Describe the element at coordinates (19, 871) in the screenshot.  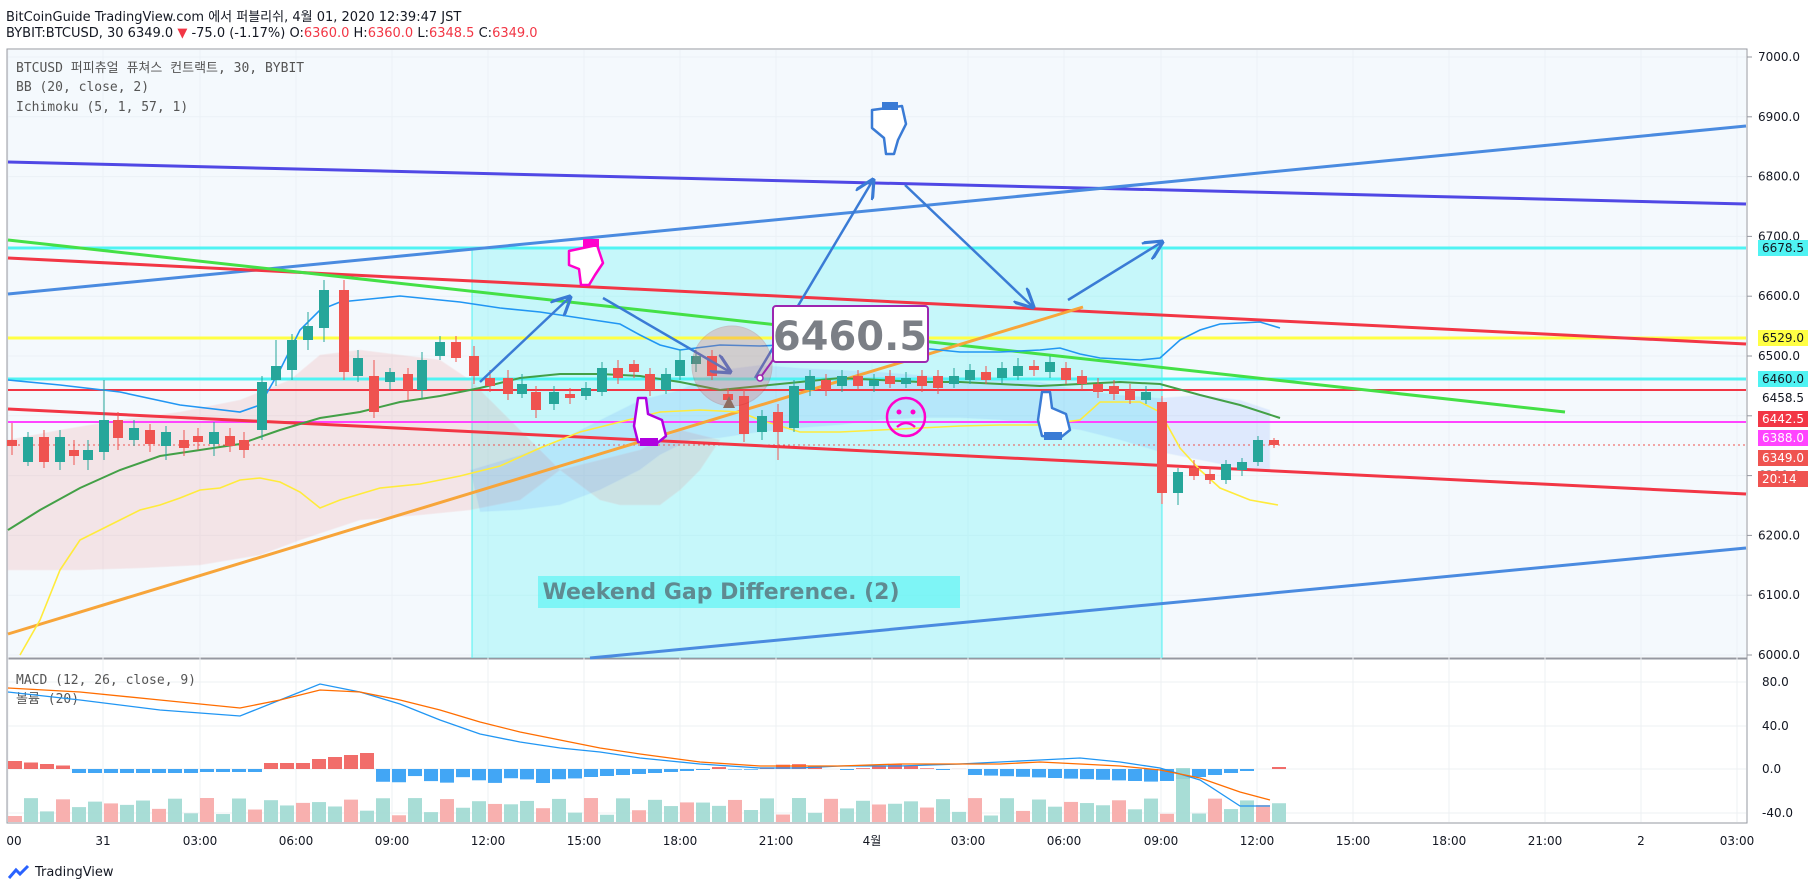
I see `tradingview-logo-icon` at that location.